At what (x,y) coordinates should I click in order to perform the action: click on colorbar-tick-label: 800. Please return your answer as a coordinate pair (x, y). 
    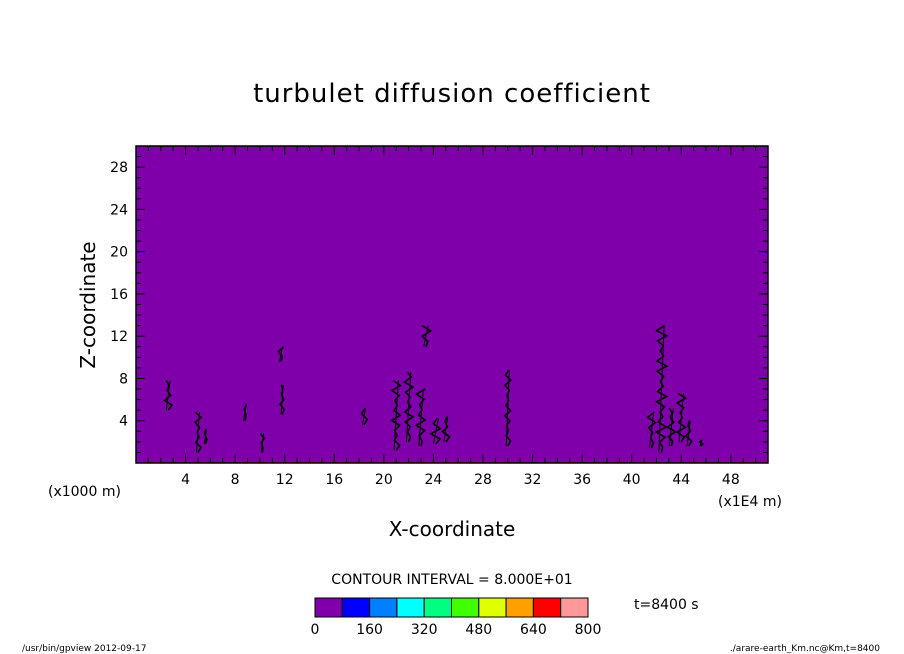
    Looking at the image, I should click on (588, 630).